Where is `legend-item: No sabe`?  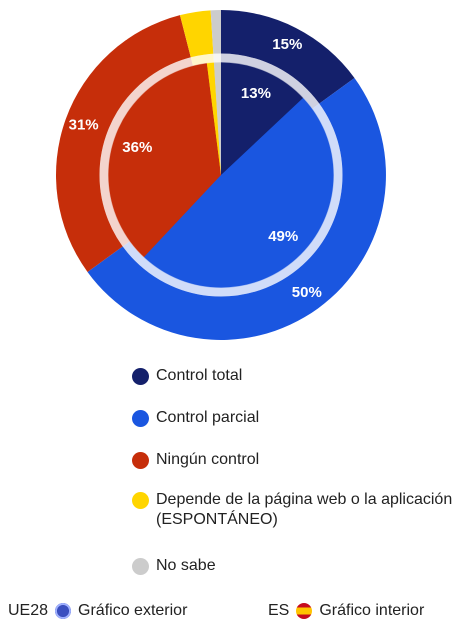
legend-item: No sabe is located at coordinates (173, 566).